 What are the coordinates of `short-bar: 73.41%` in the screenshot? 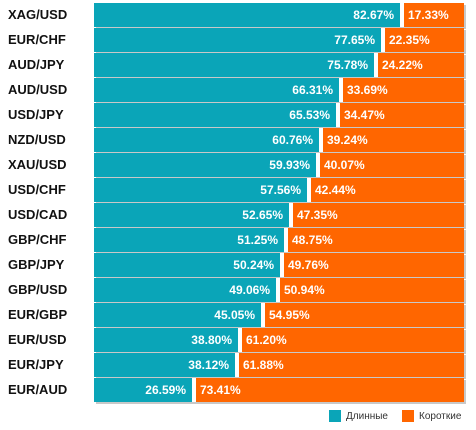 It's located at (328, 390).